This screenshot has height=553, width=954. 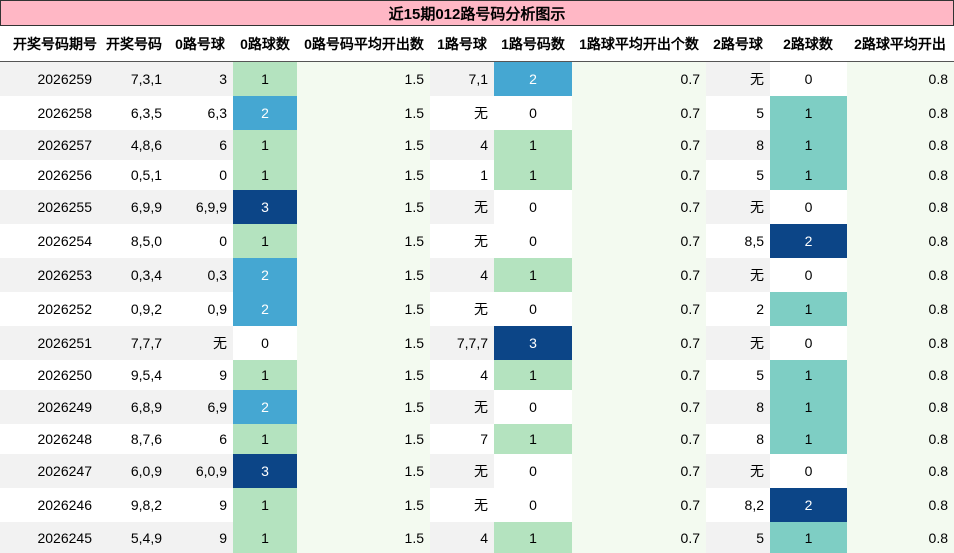 I want to click on cell-r0-balls: 6, so click(x=200, y=145).